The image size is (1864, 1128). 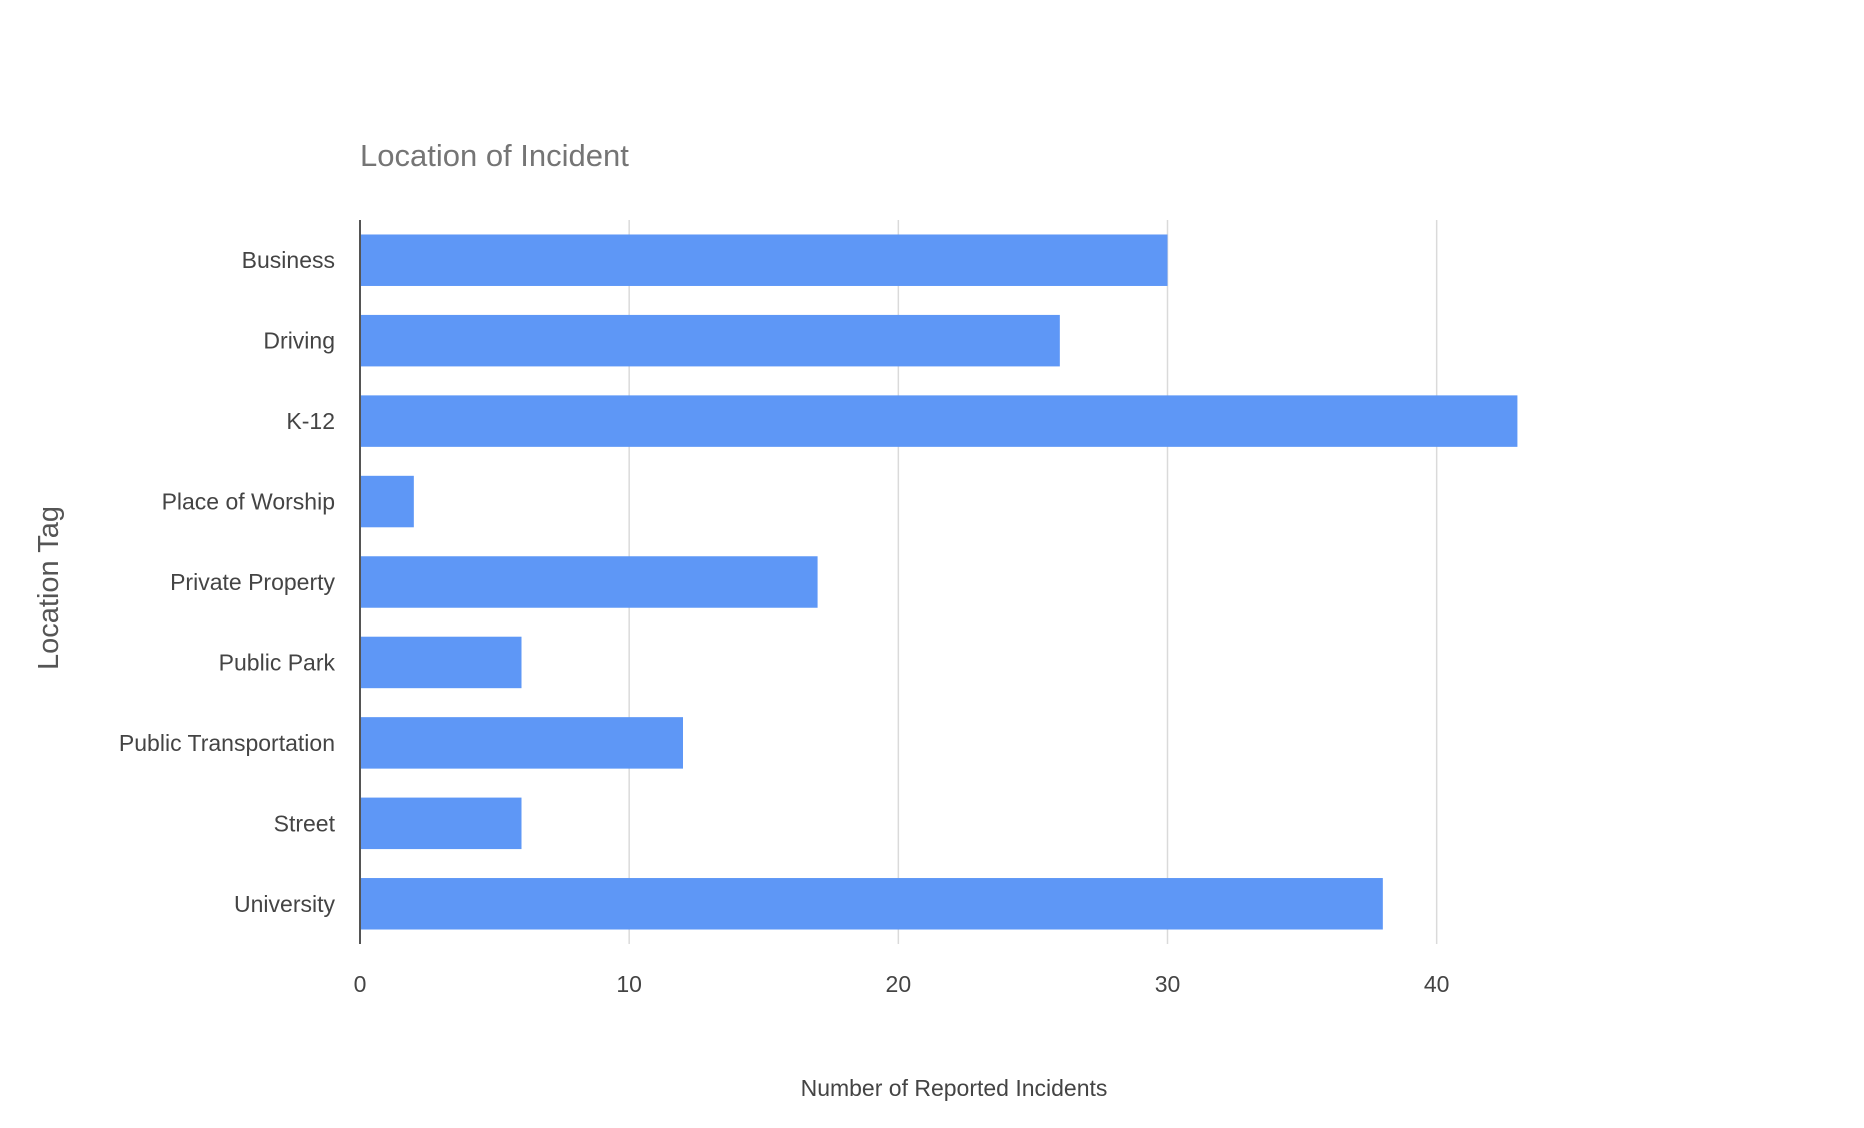 What do you see at coordinates (277, 662) in the screenshot?
I see `category-label-public-park: Public Park` at bounding box center [277, 662].